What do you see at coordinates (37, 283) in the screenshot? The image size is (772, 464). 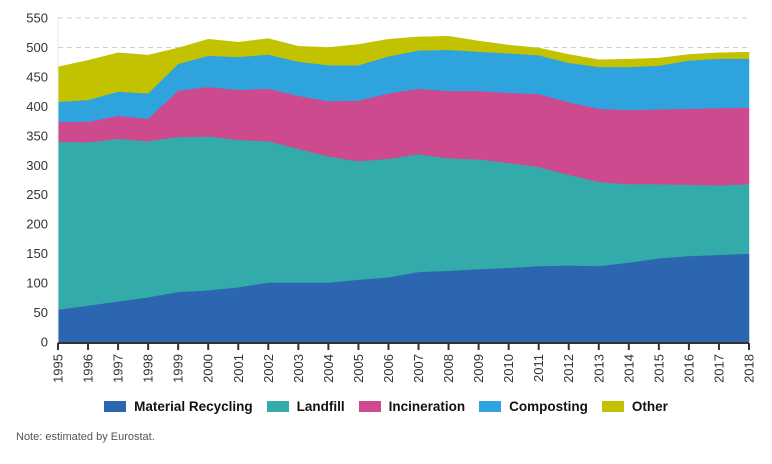 I see `y-tick-label: 100` at bounding box center [37, 283].